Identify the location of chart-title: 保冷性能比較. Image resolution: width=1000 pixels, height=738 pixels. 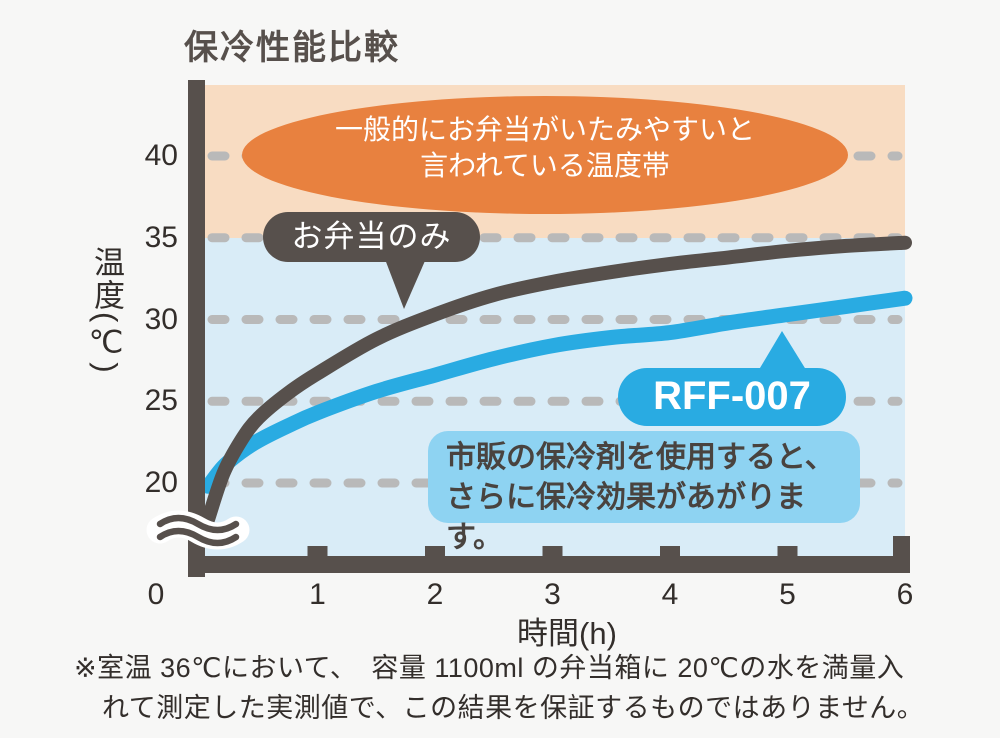
(292, 48).